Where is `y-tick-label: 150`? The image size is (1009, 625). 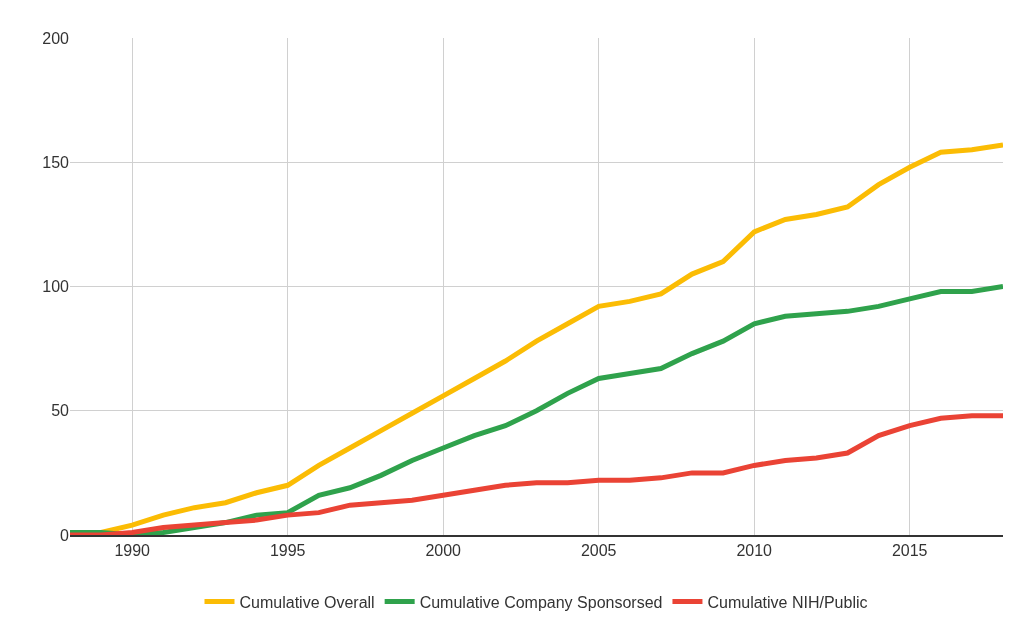 y-tick-label: 150 is located at coordinates (56, 162).